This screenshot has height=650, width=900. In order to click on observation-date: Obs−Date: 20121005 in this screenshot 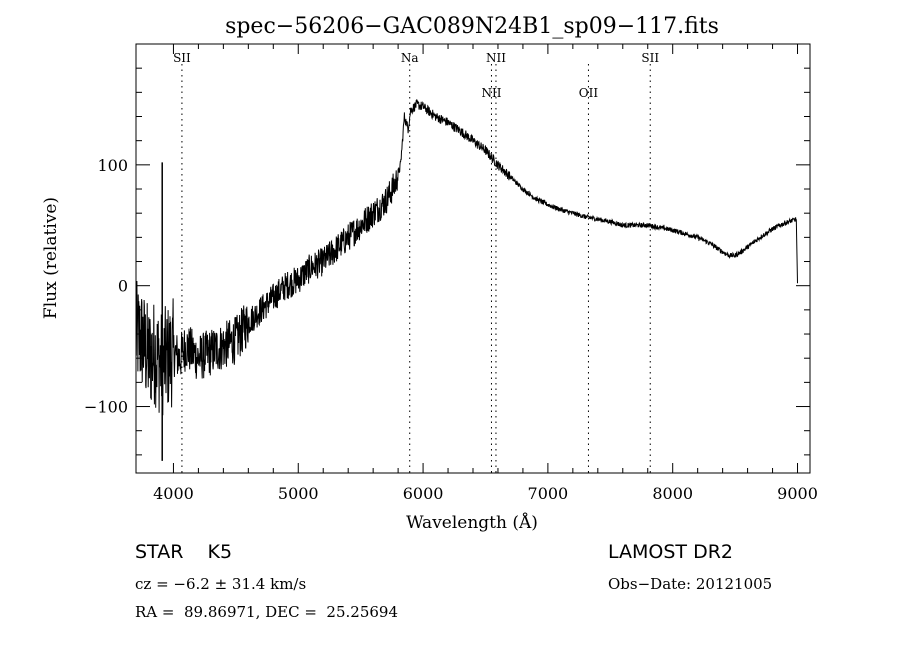, I will do `click(690, 584)`.